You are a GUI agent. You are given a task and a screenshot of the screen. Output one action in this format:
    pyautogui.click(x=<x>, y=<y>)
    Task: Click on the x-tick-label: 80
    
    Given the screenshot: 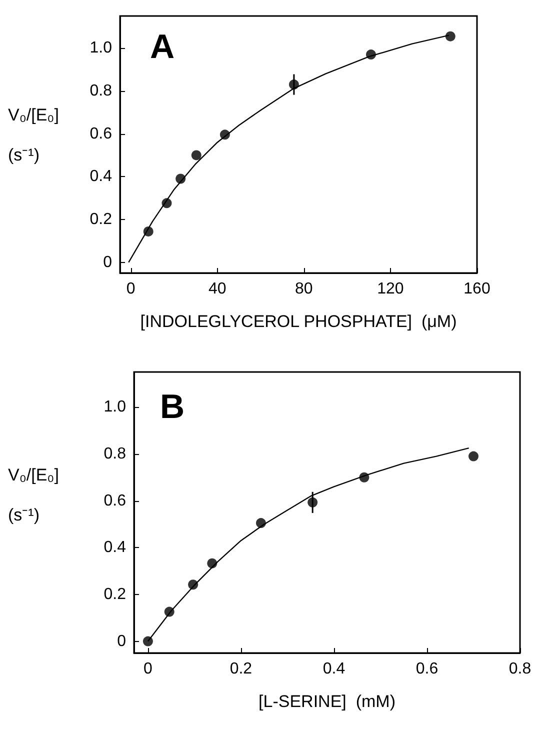 What is the action you would take?
    pyautogui.click(x=304, y=289)
    